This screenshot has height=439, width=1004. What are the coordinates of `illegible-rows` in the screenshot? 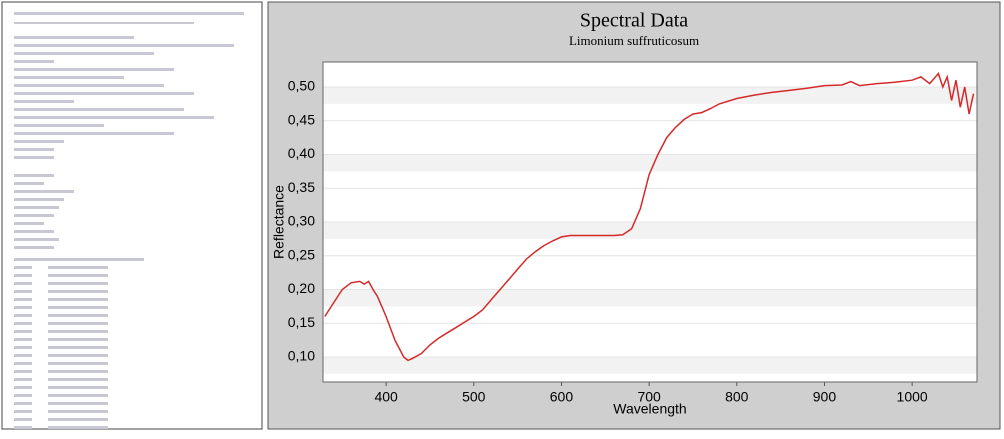 It's located at (61, 347).